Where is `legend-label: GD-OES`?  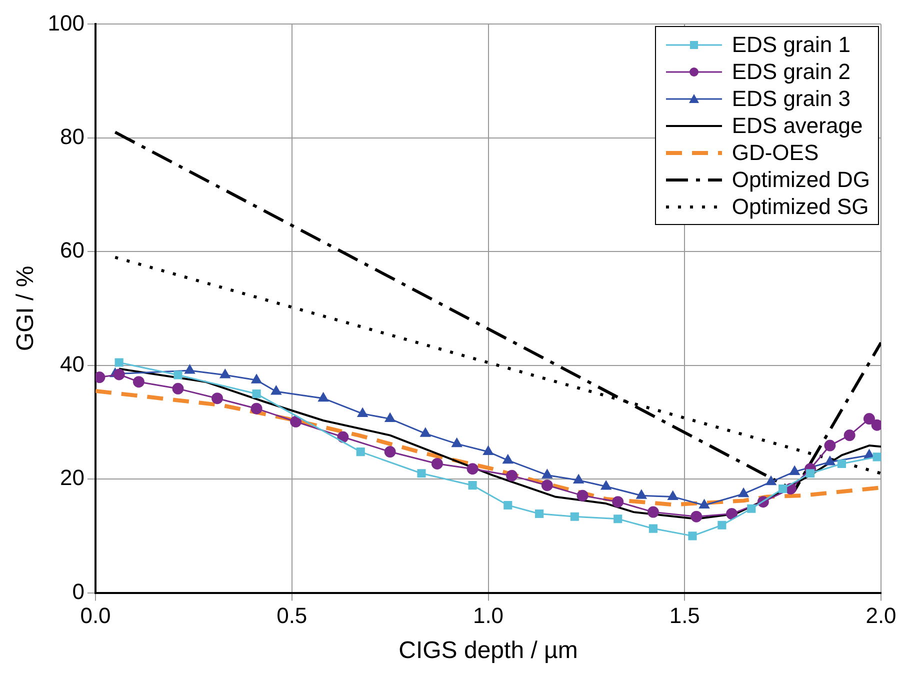 legend-label: GD-OES is located at coordinates (775, 152).